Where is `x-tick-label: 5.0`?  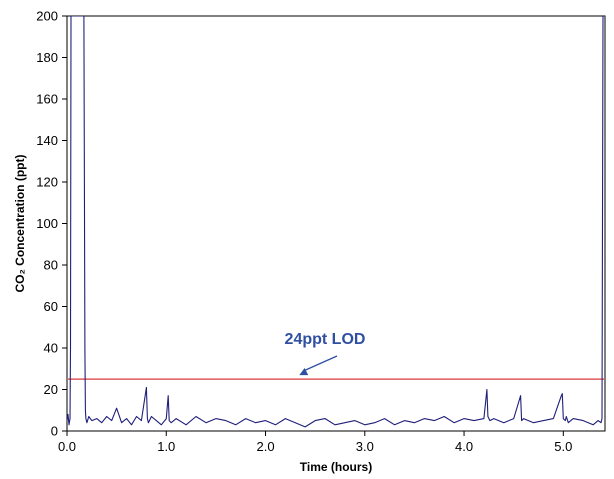
x-tick-label: 5.0 is located at coordinates (563, 446).